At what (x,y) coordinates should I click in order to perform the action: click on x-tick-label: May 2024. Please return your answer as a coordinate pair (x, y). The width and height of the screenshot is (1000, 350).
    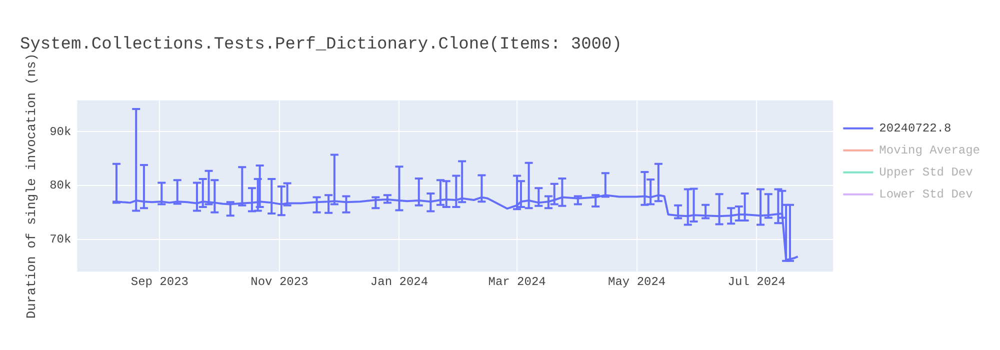
    Looking at the image, I should click on (637, 281).